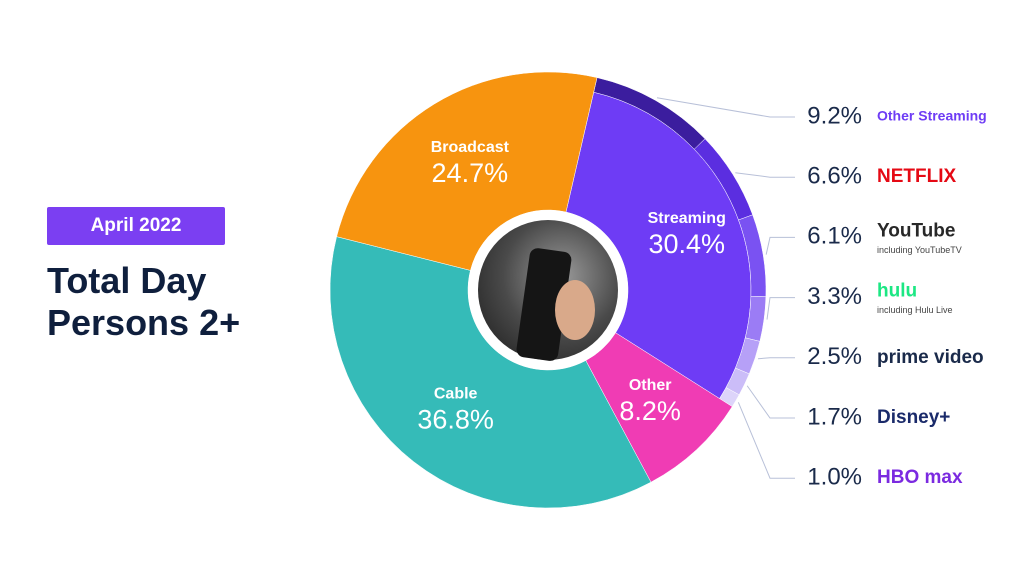  Describe the element at coordinates (650, 411) in the screenshot. I see `slice-value: 8.2%` at that location.